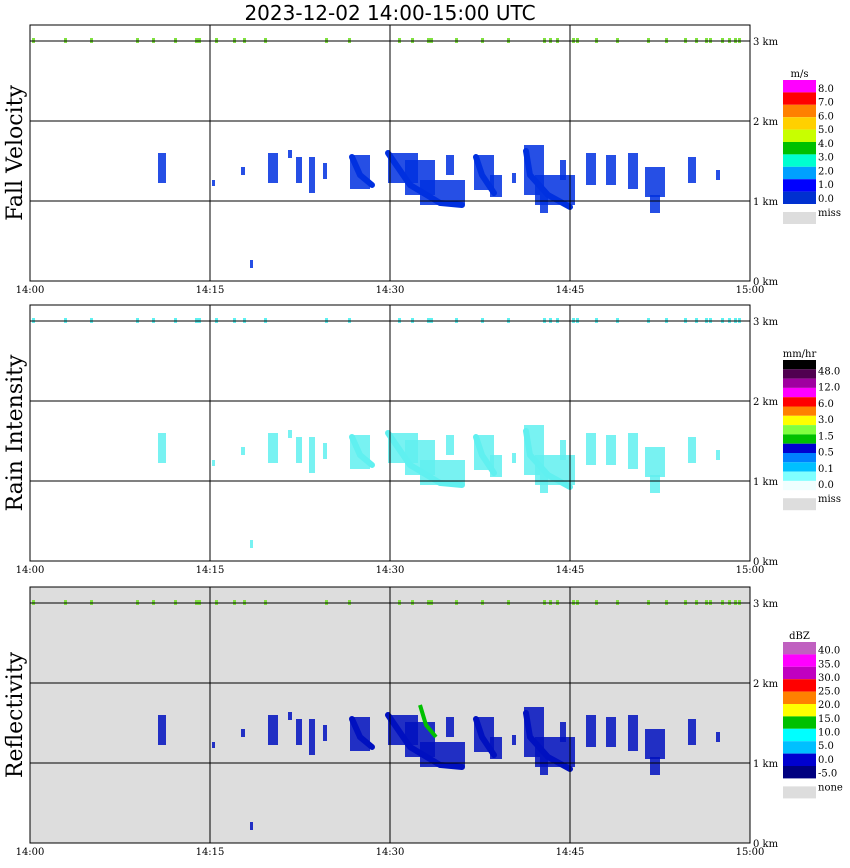 This screenshot has width=850, height=868. I want to click on x-tick-label: 14:45, so click(570, 852).